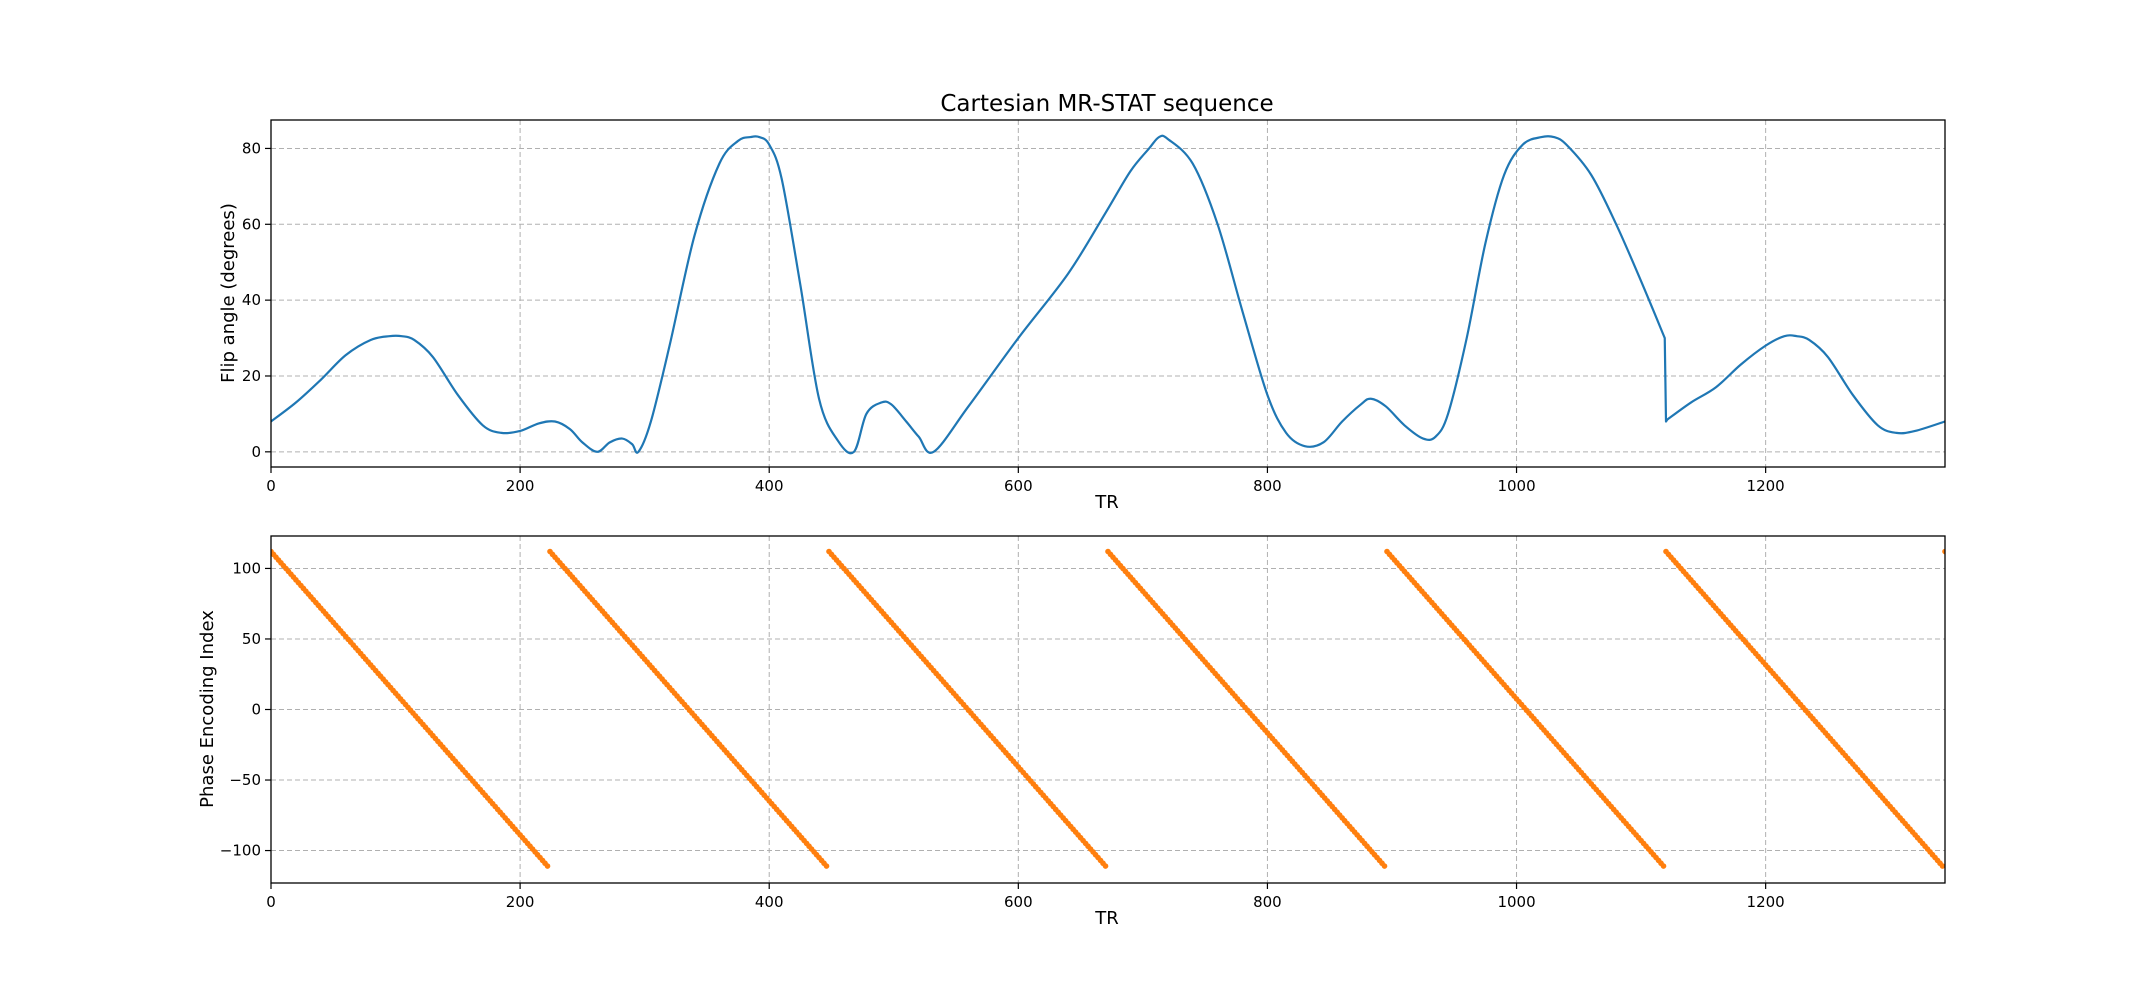 The image size is (2154, 989). I want to click on flip-angle-xlabel: TR, so click(1106, 502).